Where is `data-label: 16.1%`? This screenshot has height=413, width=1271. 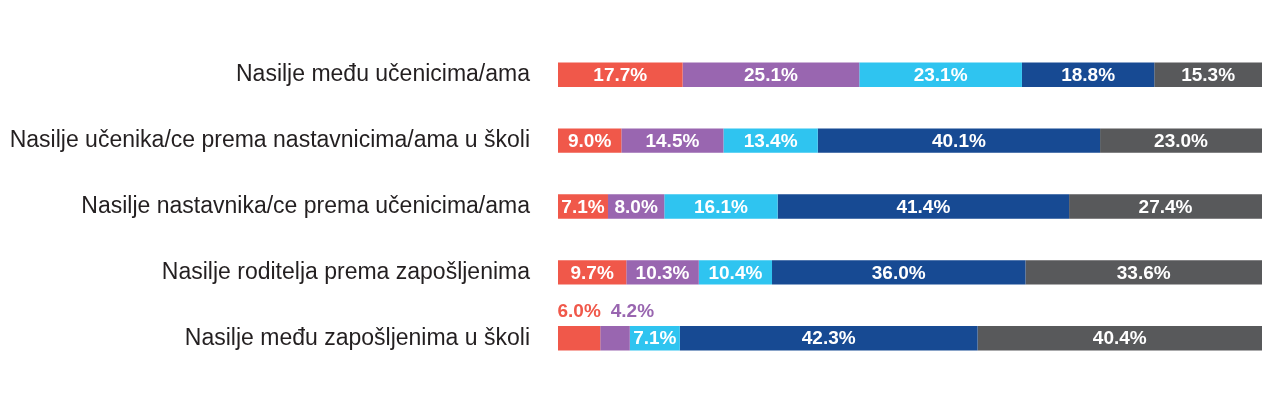 data-label: 16.1% is located at coordinates (721, 206).